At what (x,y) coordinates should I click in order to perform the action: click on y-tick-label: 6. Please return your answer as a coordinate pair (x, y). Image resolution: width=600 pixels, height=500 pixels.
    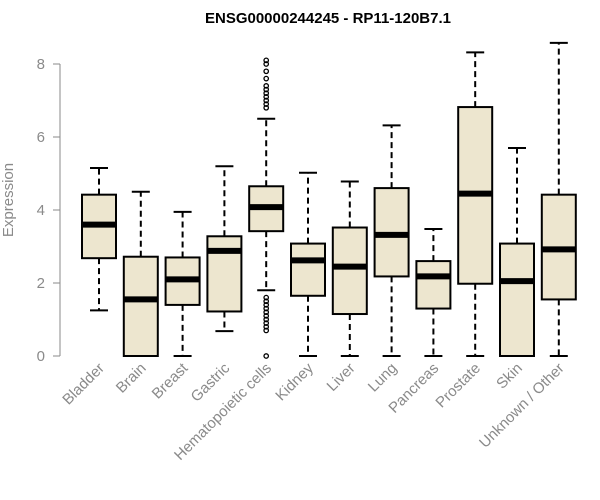
    Looking at the image, I should click on (41, 137).